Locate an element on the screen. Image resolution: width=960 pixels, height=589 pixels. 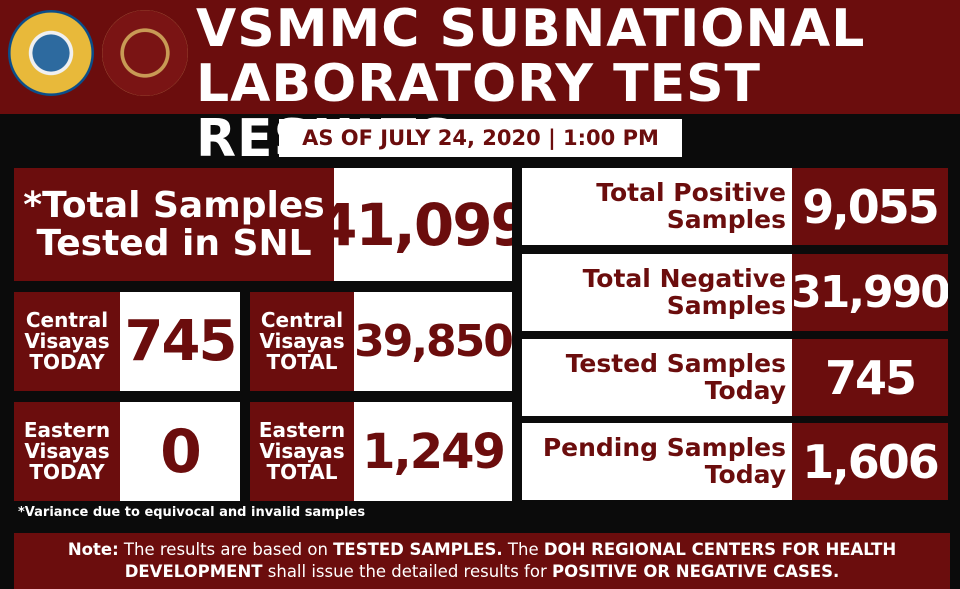
stat-tested-today-value: 745 is located at coordinates (870, 377).